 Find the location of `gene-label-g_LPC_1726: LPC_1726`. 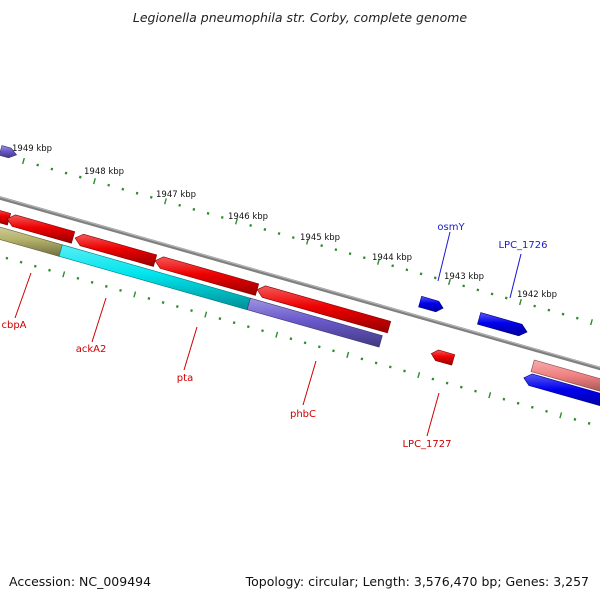

gene-label-g_LPC_1726: LPC_1726 is located at coordinates (522, 245).